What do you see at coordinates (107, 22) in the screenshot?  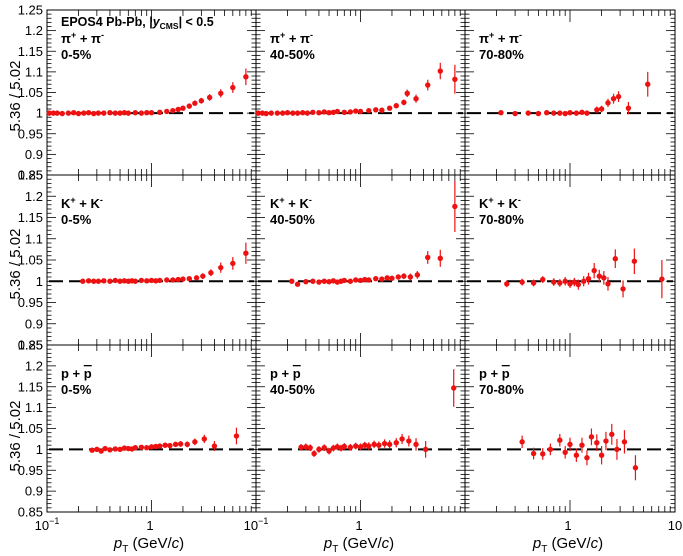 I see `header-model: EPOS4 Pb-Pb, |` at bounding box center [107, 22].